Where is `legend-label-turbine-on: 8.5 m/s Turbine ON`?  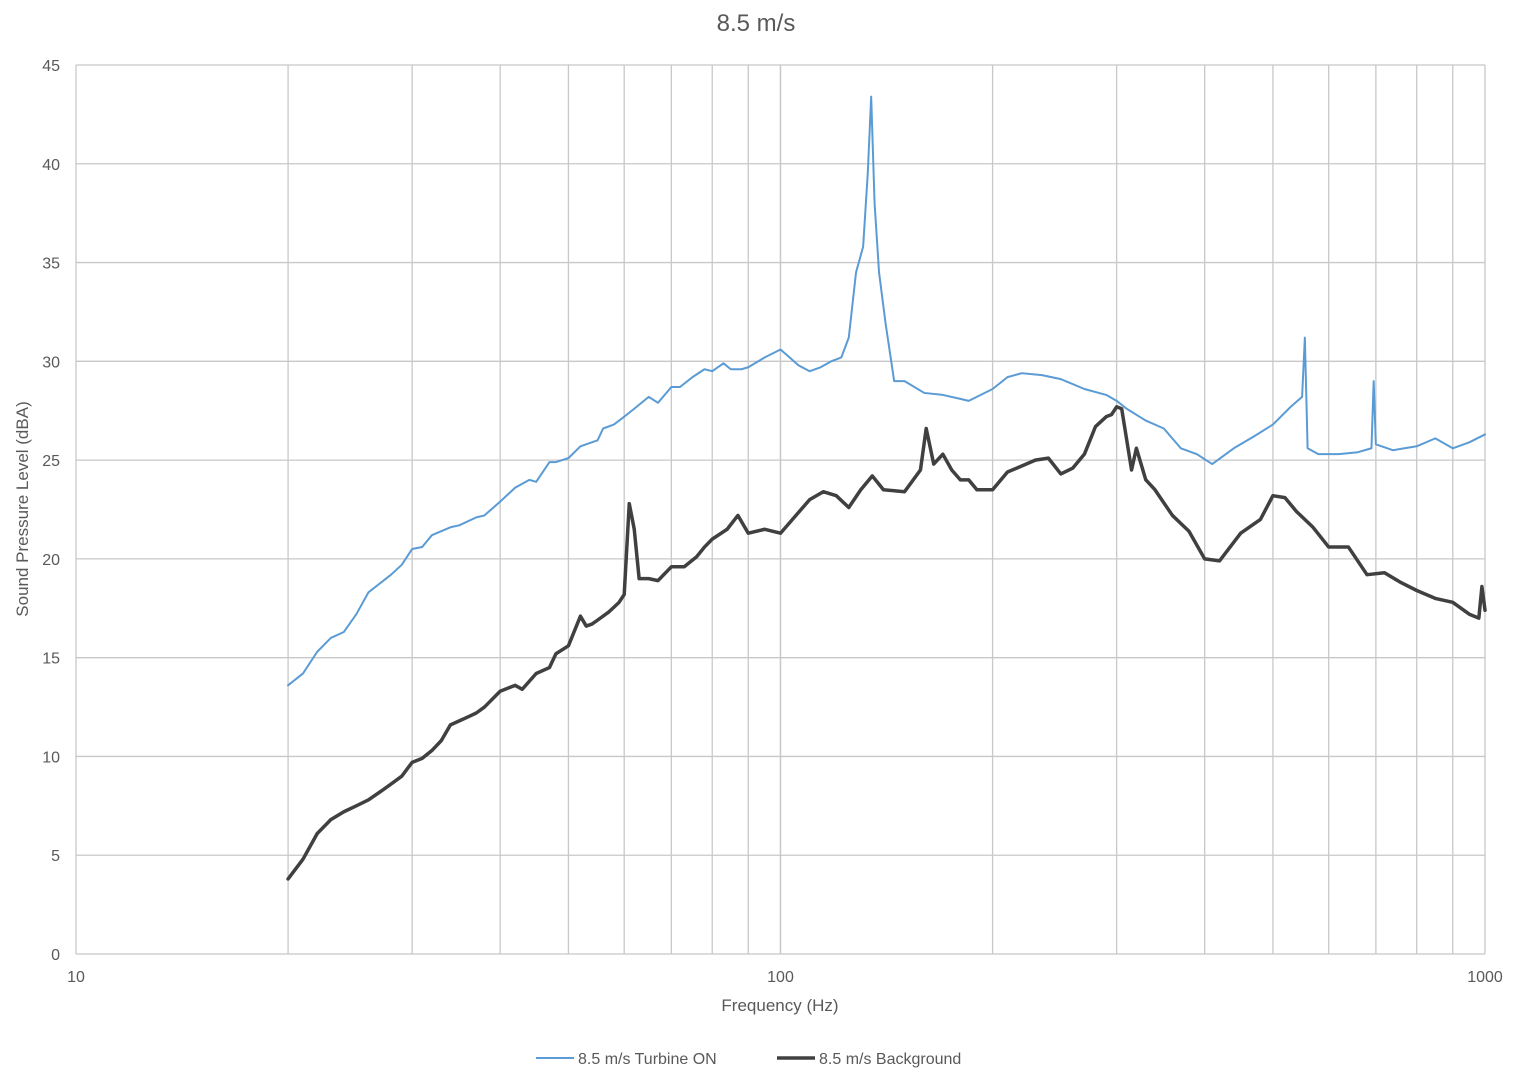 legend-label-turbine-on: 8.5 m/s Turbine ON is located at coordinates (647, 1059).